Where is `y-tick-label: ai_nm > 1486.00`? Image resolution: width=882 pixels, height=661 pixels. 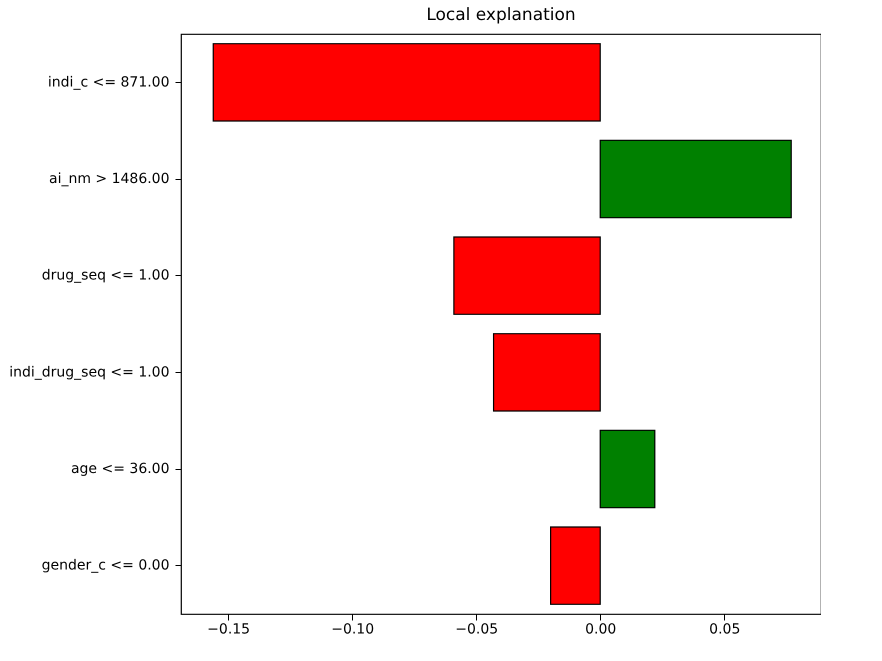
y-tick-label: ai_nm > 1486.00 is located at coordinates (109, 179).